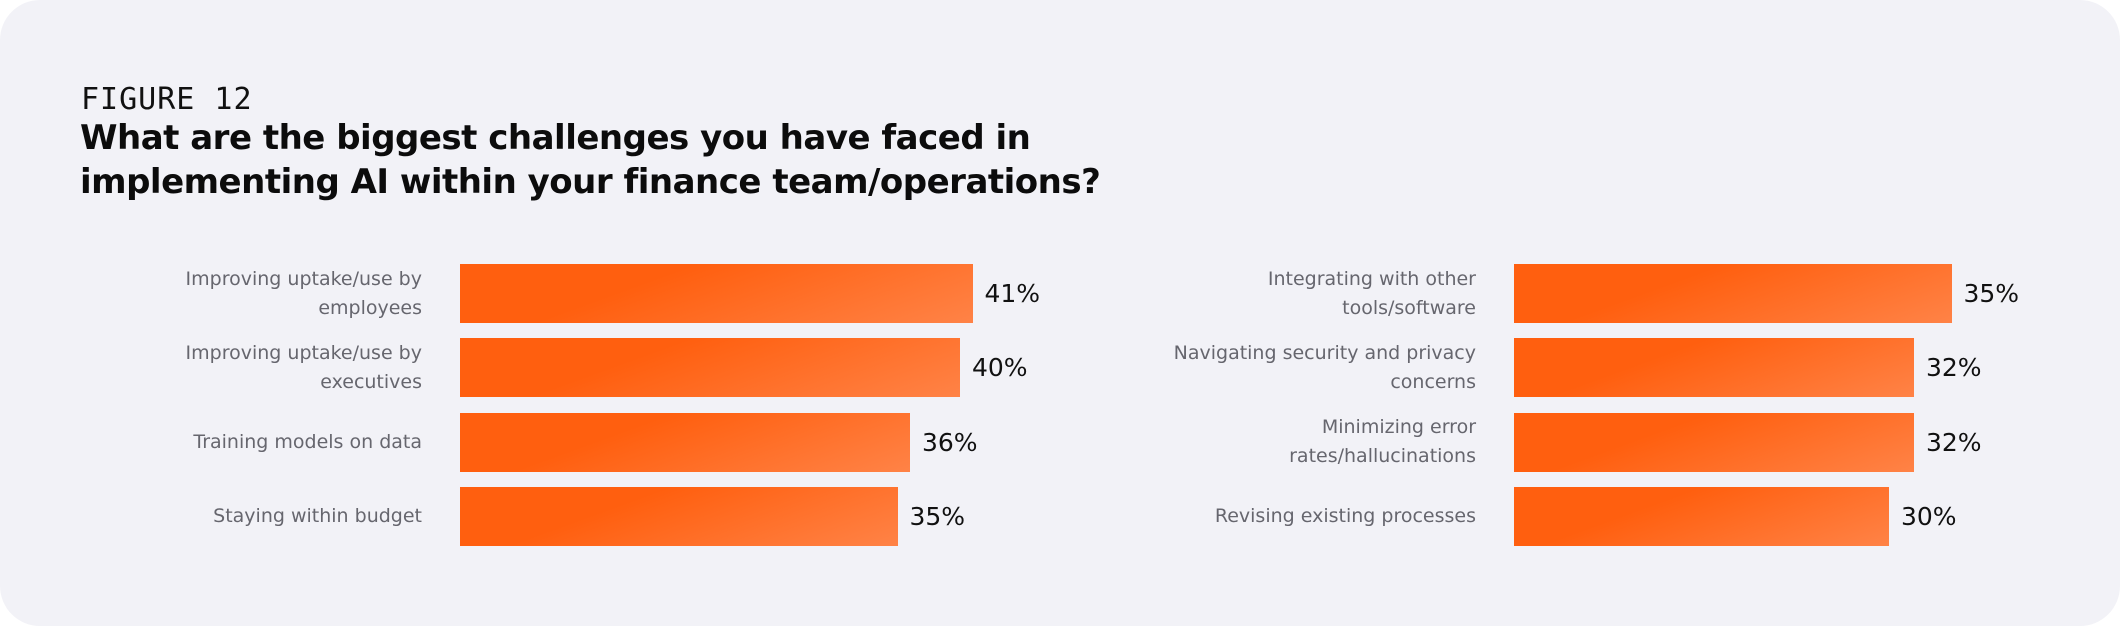  I want to click on category-label: Integrating with other tools/software, so click(1371, 293).